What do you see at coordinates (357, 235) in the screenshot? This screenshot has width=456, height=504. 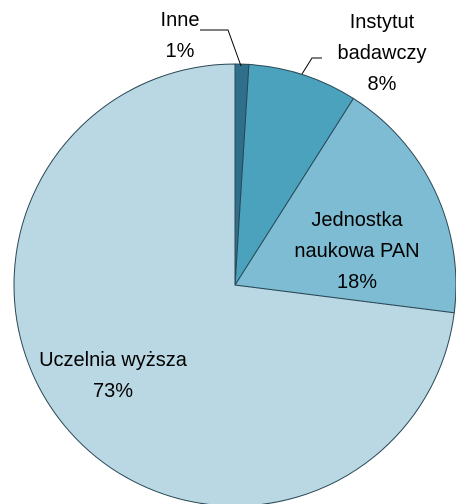 I see `category-label: Jednostka naukowa PAN` at bounding box center [357, 235].